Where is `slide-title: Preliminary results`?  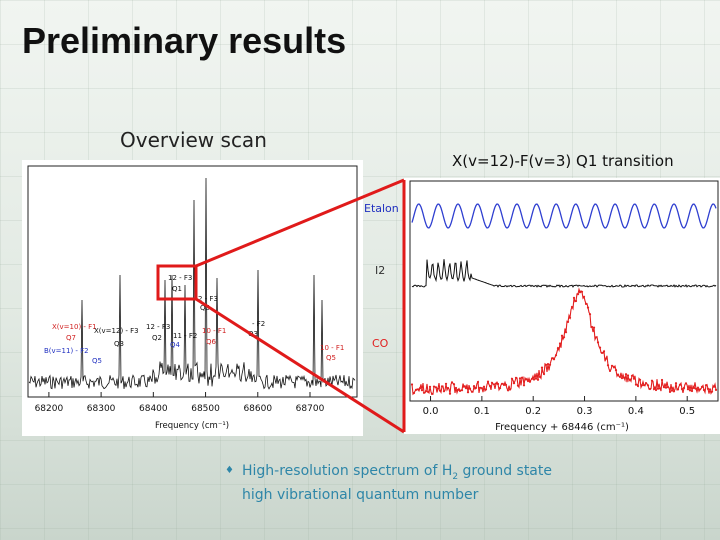
slide-title: Preliminary results is located at coordinates (184, 40).